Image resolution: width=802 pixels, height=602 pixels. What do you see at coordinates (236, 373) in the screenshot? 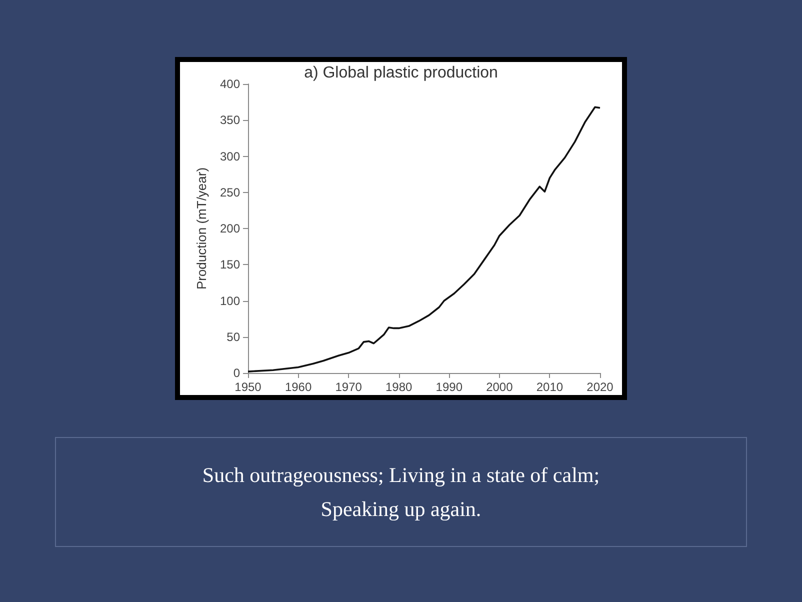
I see `y-tick-label: 0` at bounding box center [236, 373].